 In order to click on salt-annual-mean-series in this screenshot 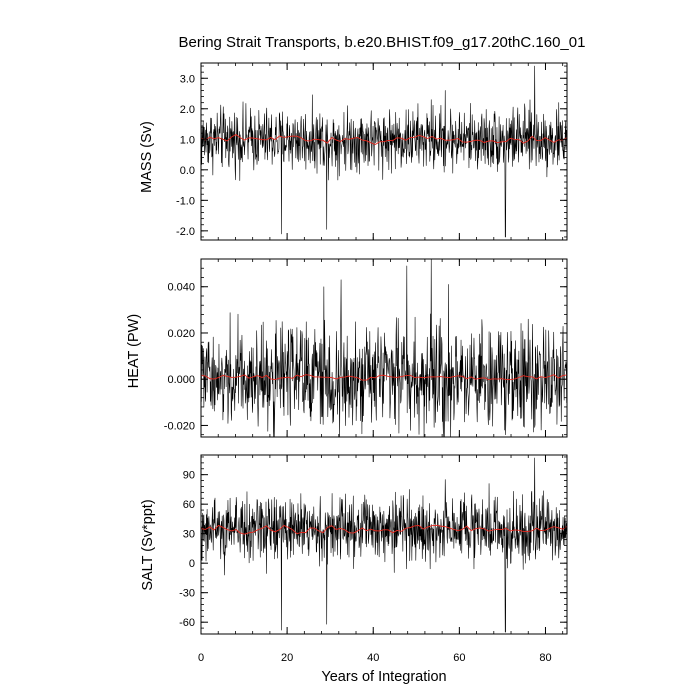, I will do `click(384, 529)`.